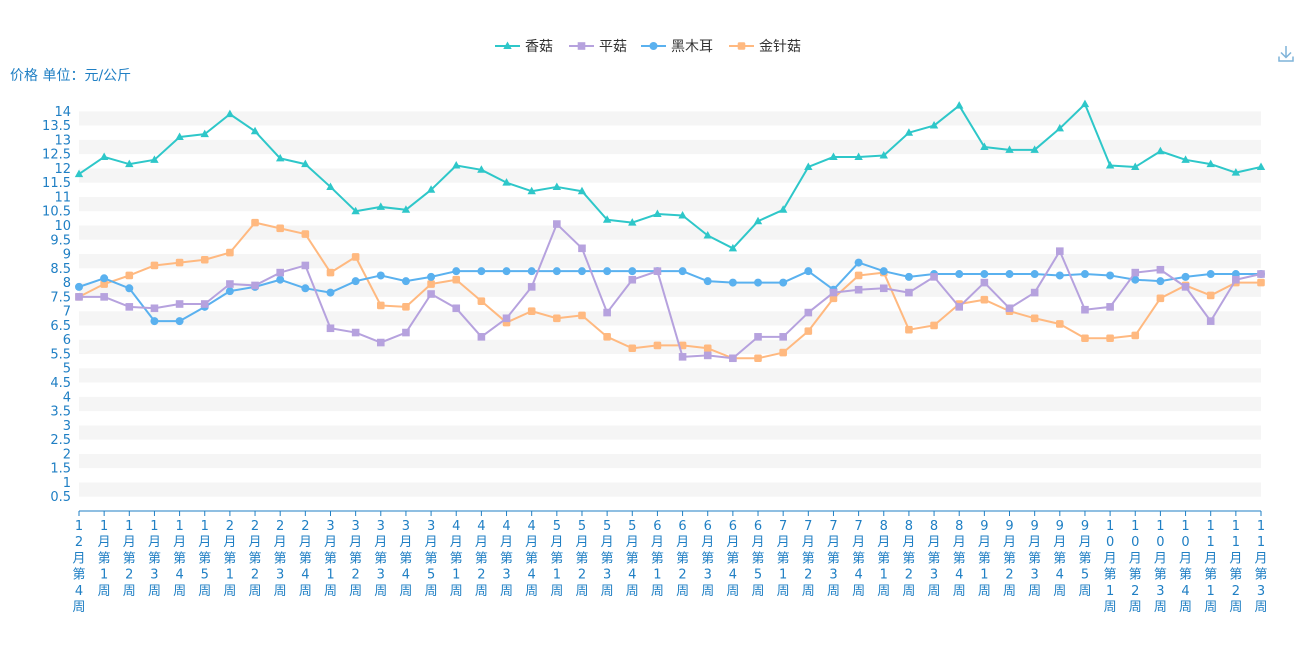 The image size is (1300, 650). What do you see at coordinates (56, 212) in the screenshot?
I see `y-tick-label: 10.5` at bounding box center [56, 212].